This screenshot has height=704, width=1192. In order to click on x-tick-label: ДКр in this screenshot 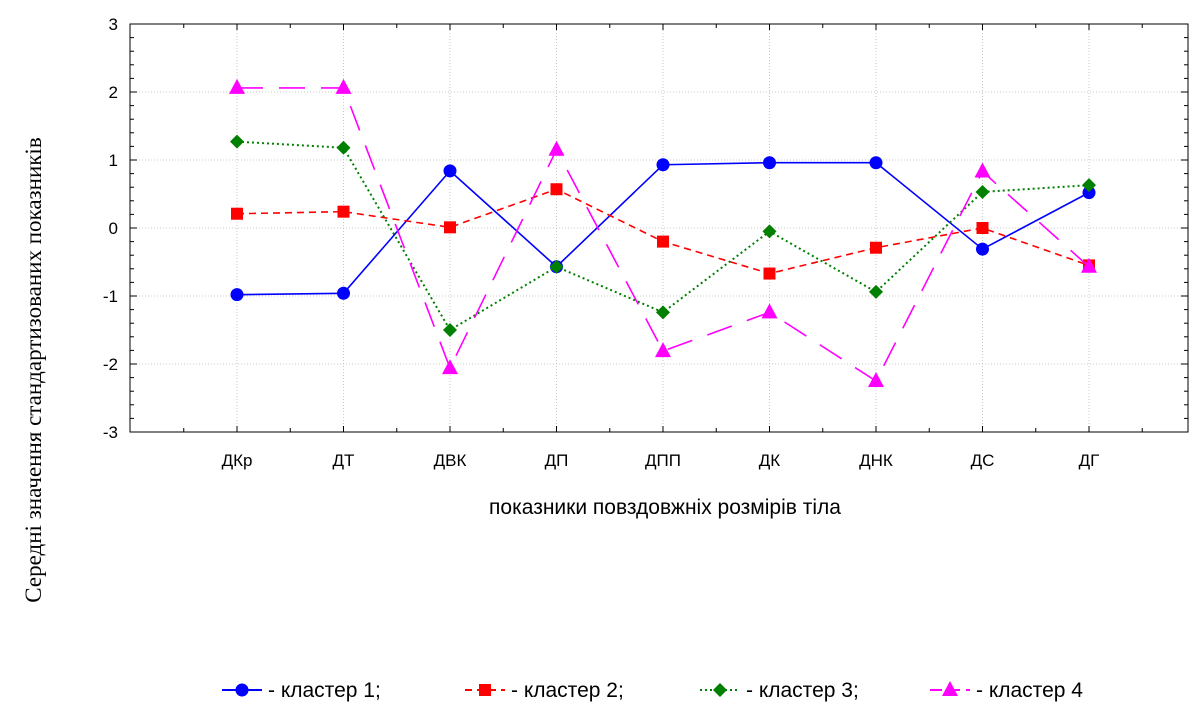, I will do `click(237, 460)`.